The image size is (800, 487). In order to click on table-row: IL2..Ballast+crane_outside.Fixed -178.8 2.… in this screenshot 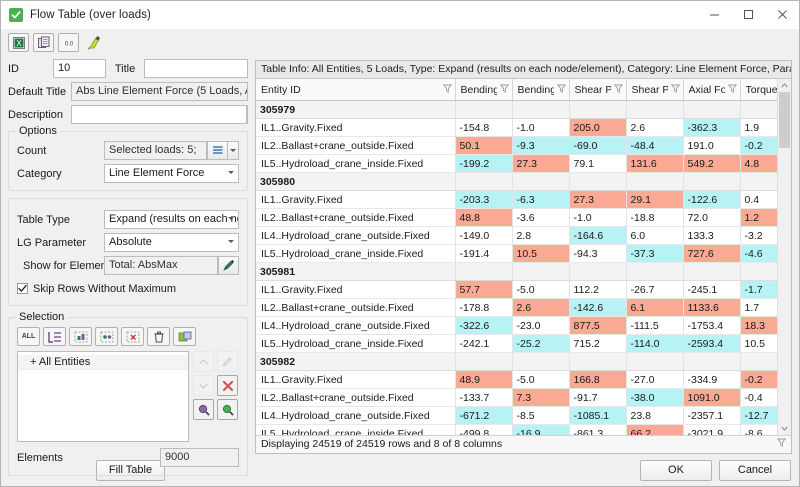, I will do `click(516, 307)`.